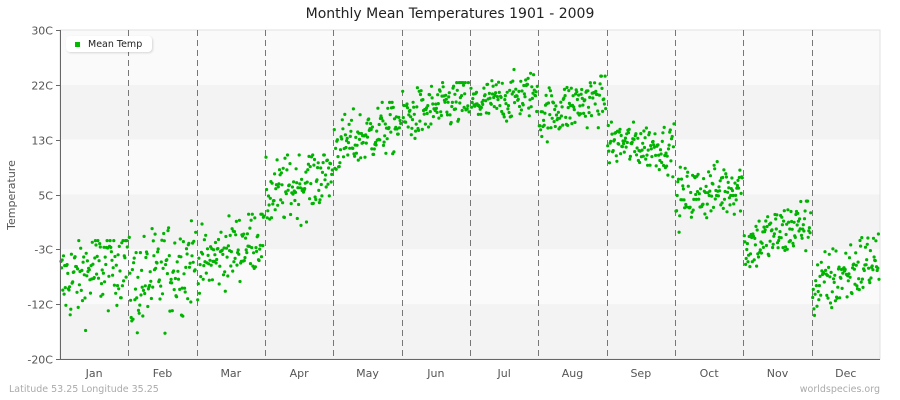 The image size is (900, 400). I want to click on legend: Mean Temp, so click(109, 44).